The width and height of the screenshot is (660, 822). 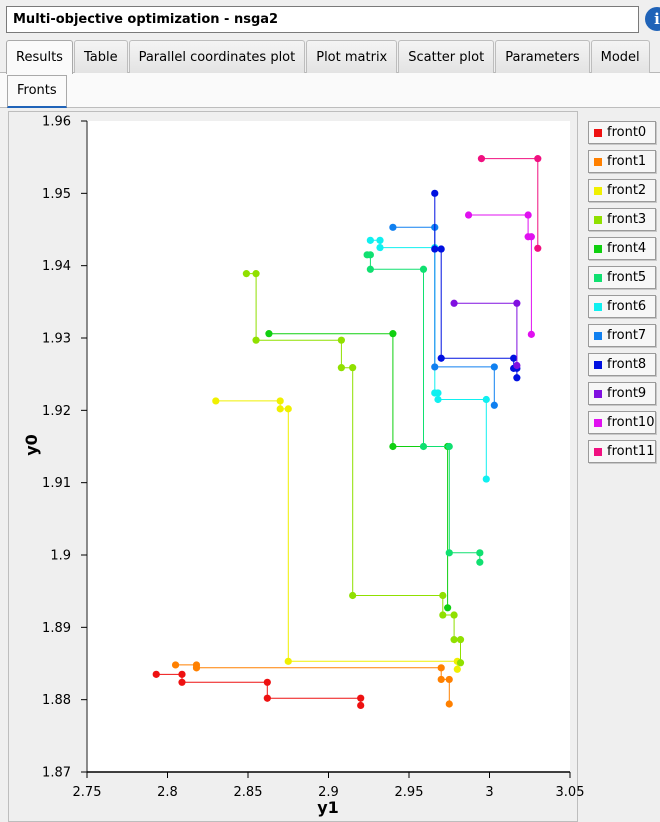 What do you see at coordinates (328, 807) in the screenshot?
I see `x-axis-label: y1` at bounding box center [328, 807].